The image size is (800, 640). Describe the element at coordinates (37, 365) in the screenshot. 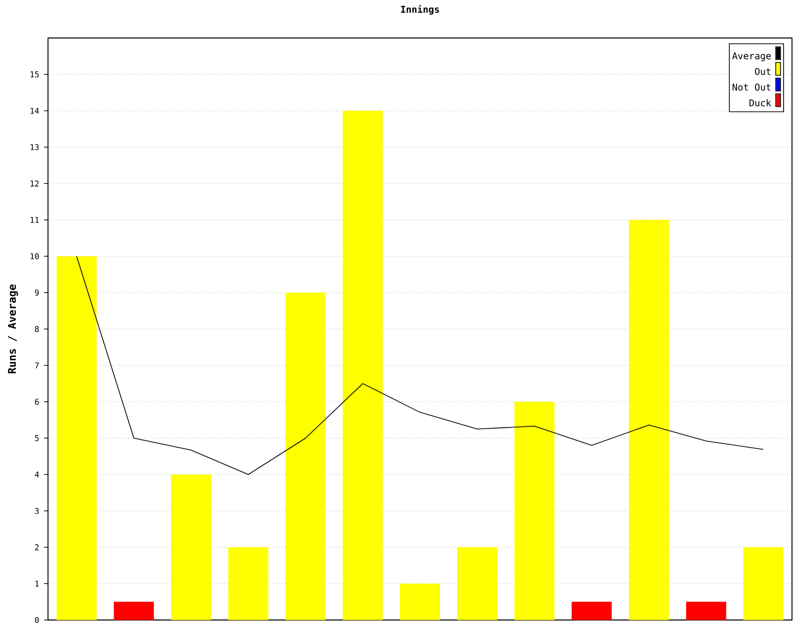

I see `y-tick-label: 7` at that location.